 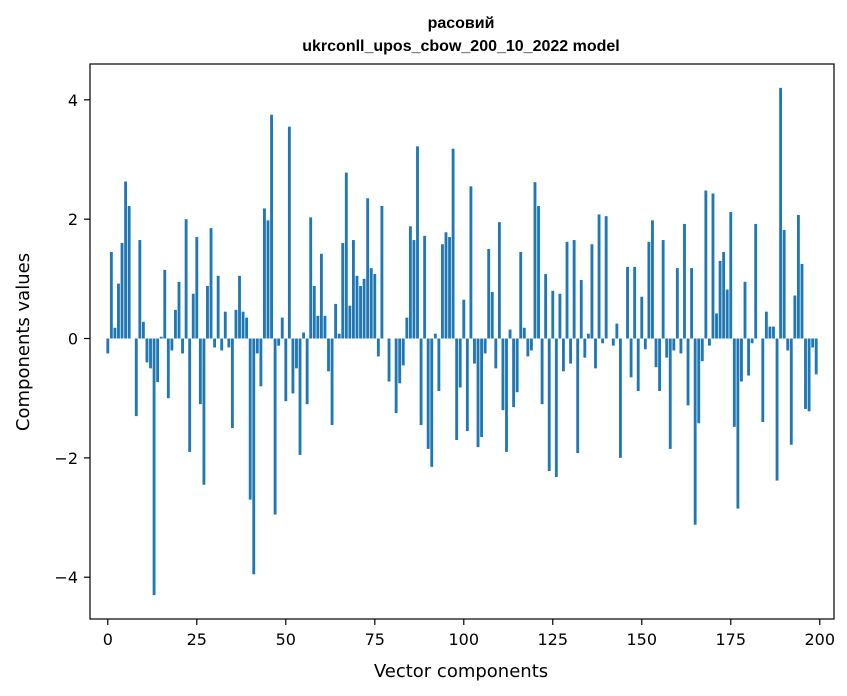 What do you see at coordinates (66, 458) in the screenshot?
I see `y-tick-label: −2` at bounding box center [66, 458].